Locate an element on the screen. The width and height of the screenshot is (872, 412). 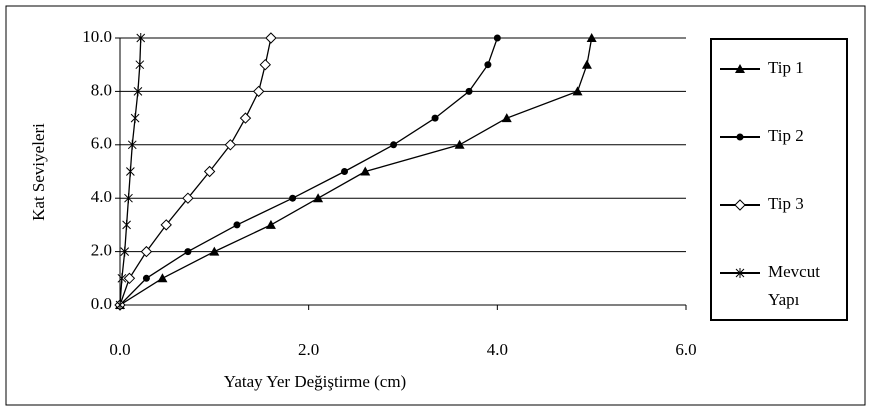
legend-label: Tip 1 is located at coordinates (786, 67).